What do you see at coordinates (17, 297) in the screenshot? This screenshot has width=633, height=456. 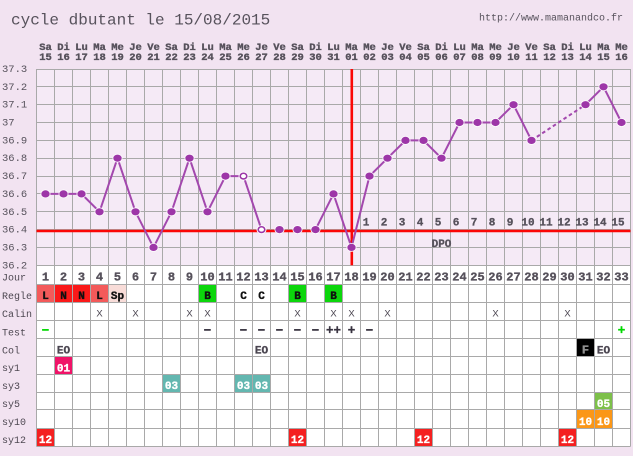 I see `svg-text: Regle` at bounding box center [17, 297].